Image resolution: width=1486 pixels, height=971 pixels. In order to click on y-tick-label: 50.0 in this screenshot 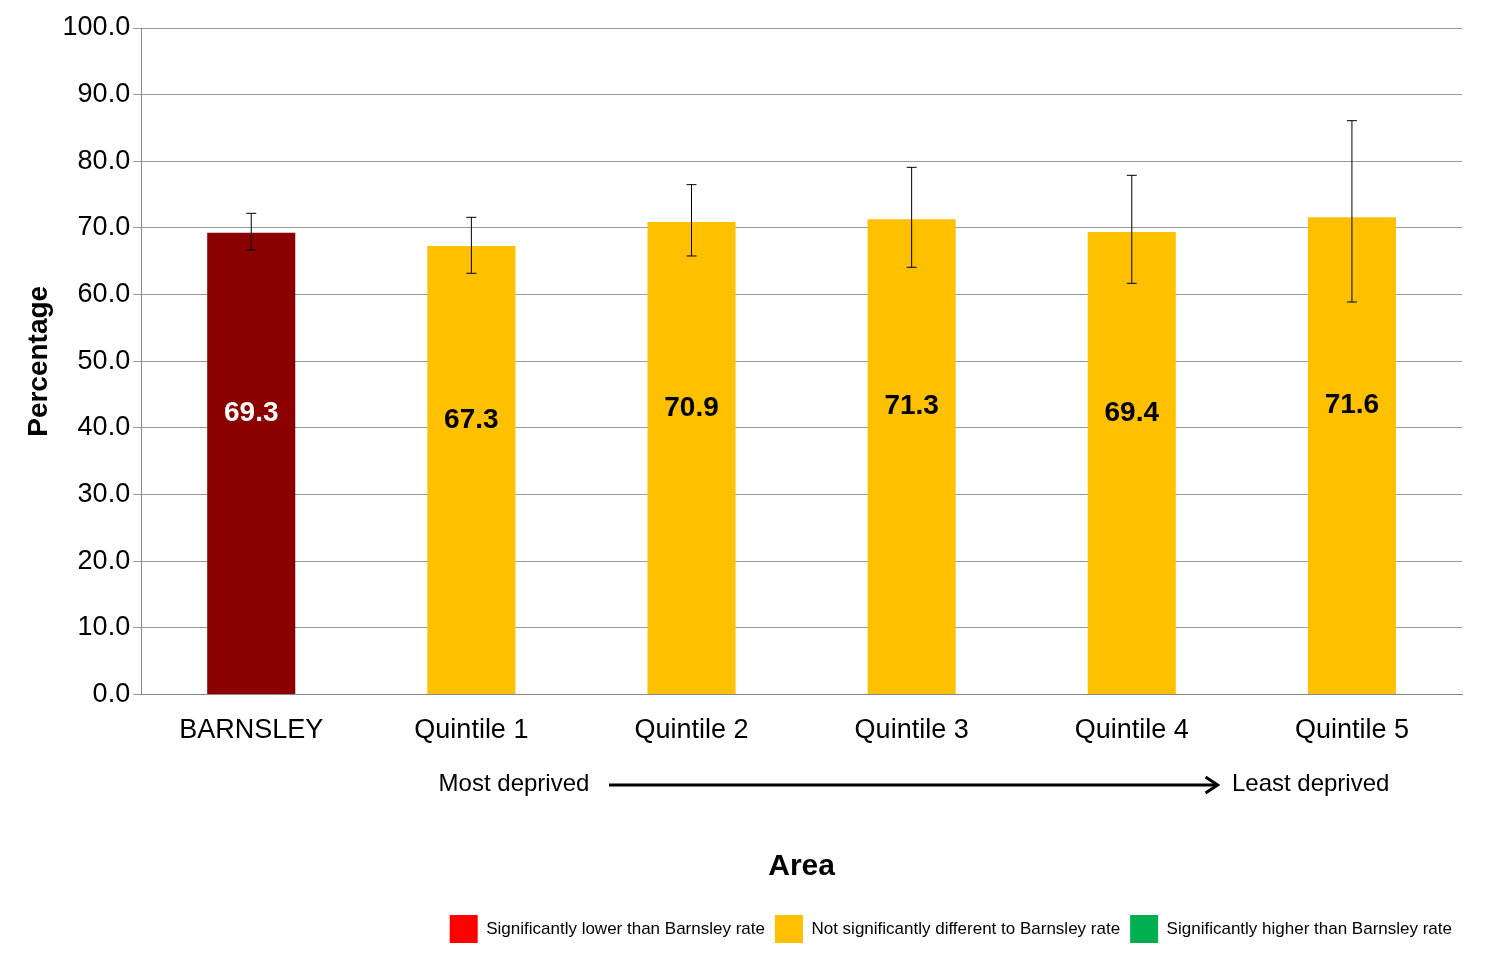, I will do `click(104, 359)`.